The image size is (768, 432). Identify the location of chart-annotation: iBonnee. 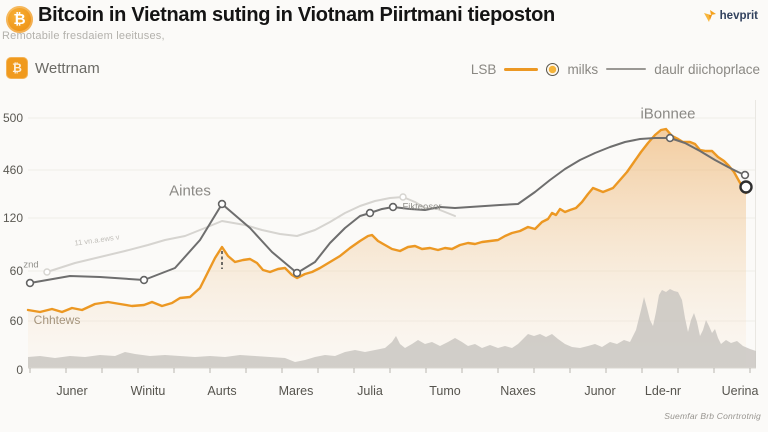
(668, 114).